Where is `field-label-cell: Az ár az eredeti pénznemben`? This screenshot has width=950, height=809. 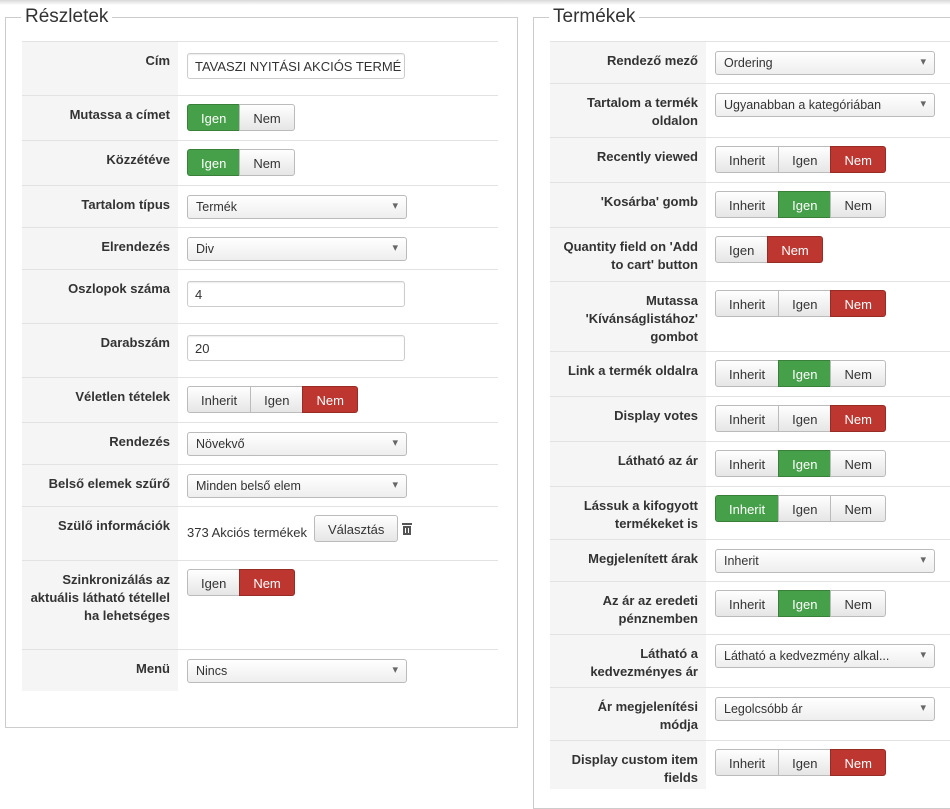 field-label-cell: Az ár az eredeti pénznemben is located at coordinates (628, 608).